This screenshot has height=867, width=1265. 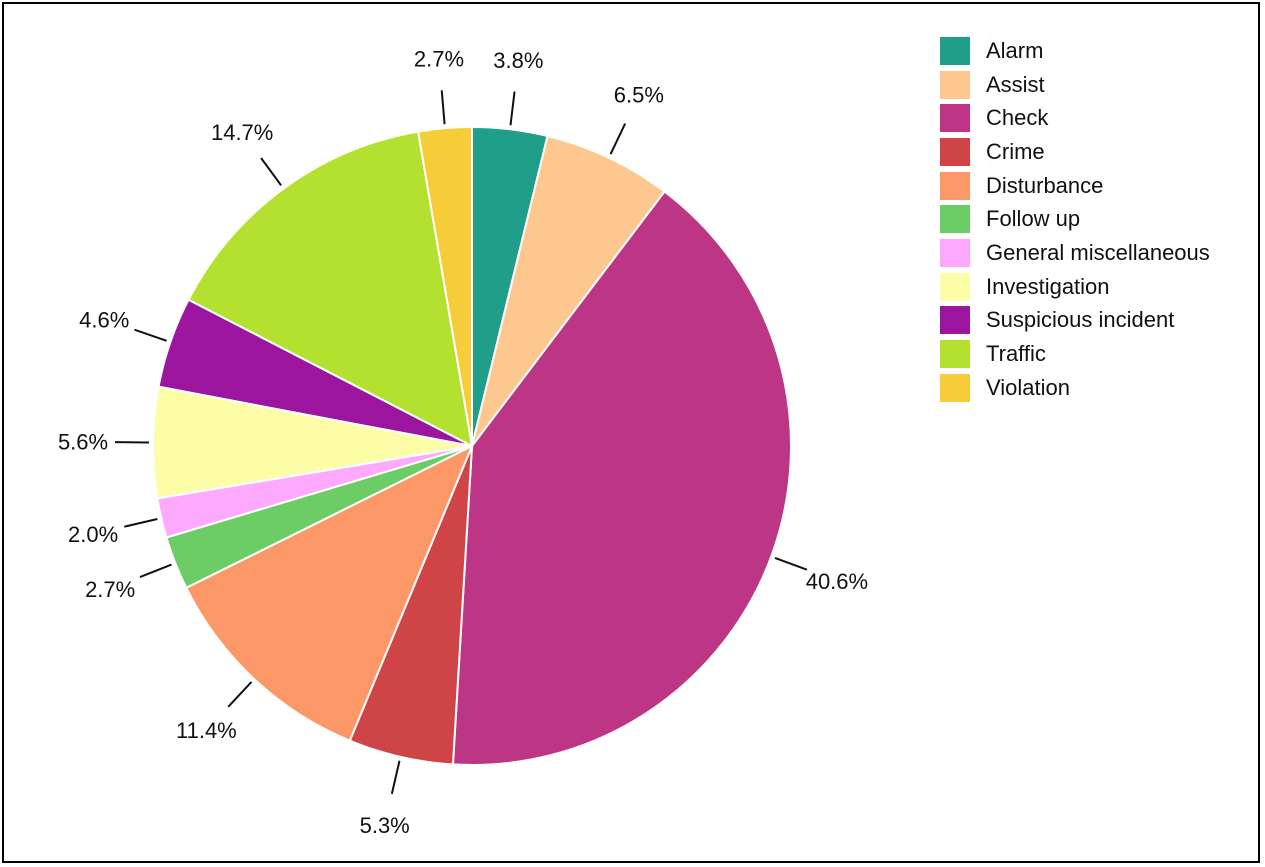 What do you see at coordinates (1080, 320) in the screenshot?
I see `legend-label: Suspicious incident` at bounding box center [1080, 320].